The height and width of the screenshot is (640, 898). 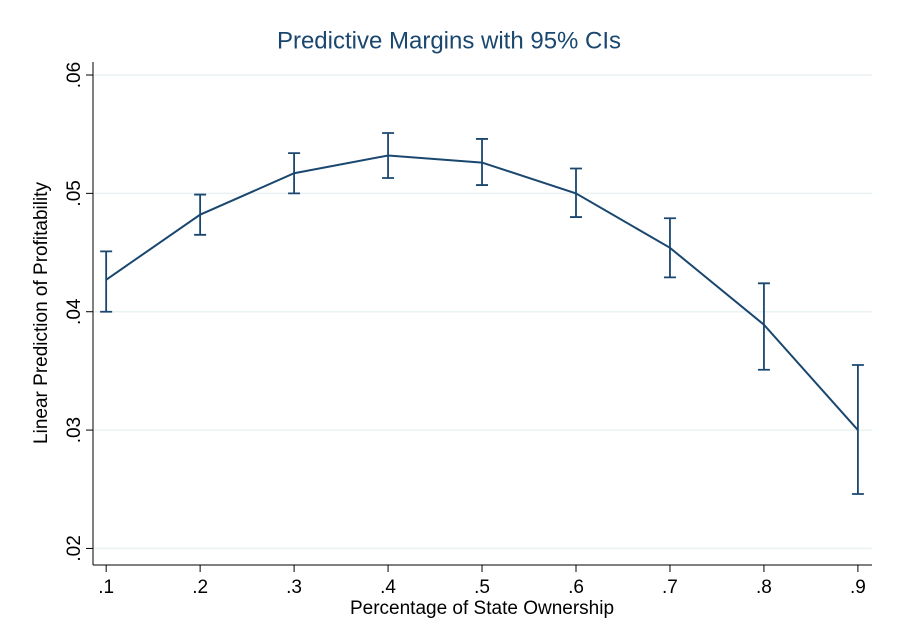 What do you see at coordinates (74, 430) in the screenshot?
I see `y-tick-label: .03` at bounding box center [74, 430].